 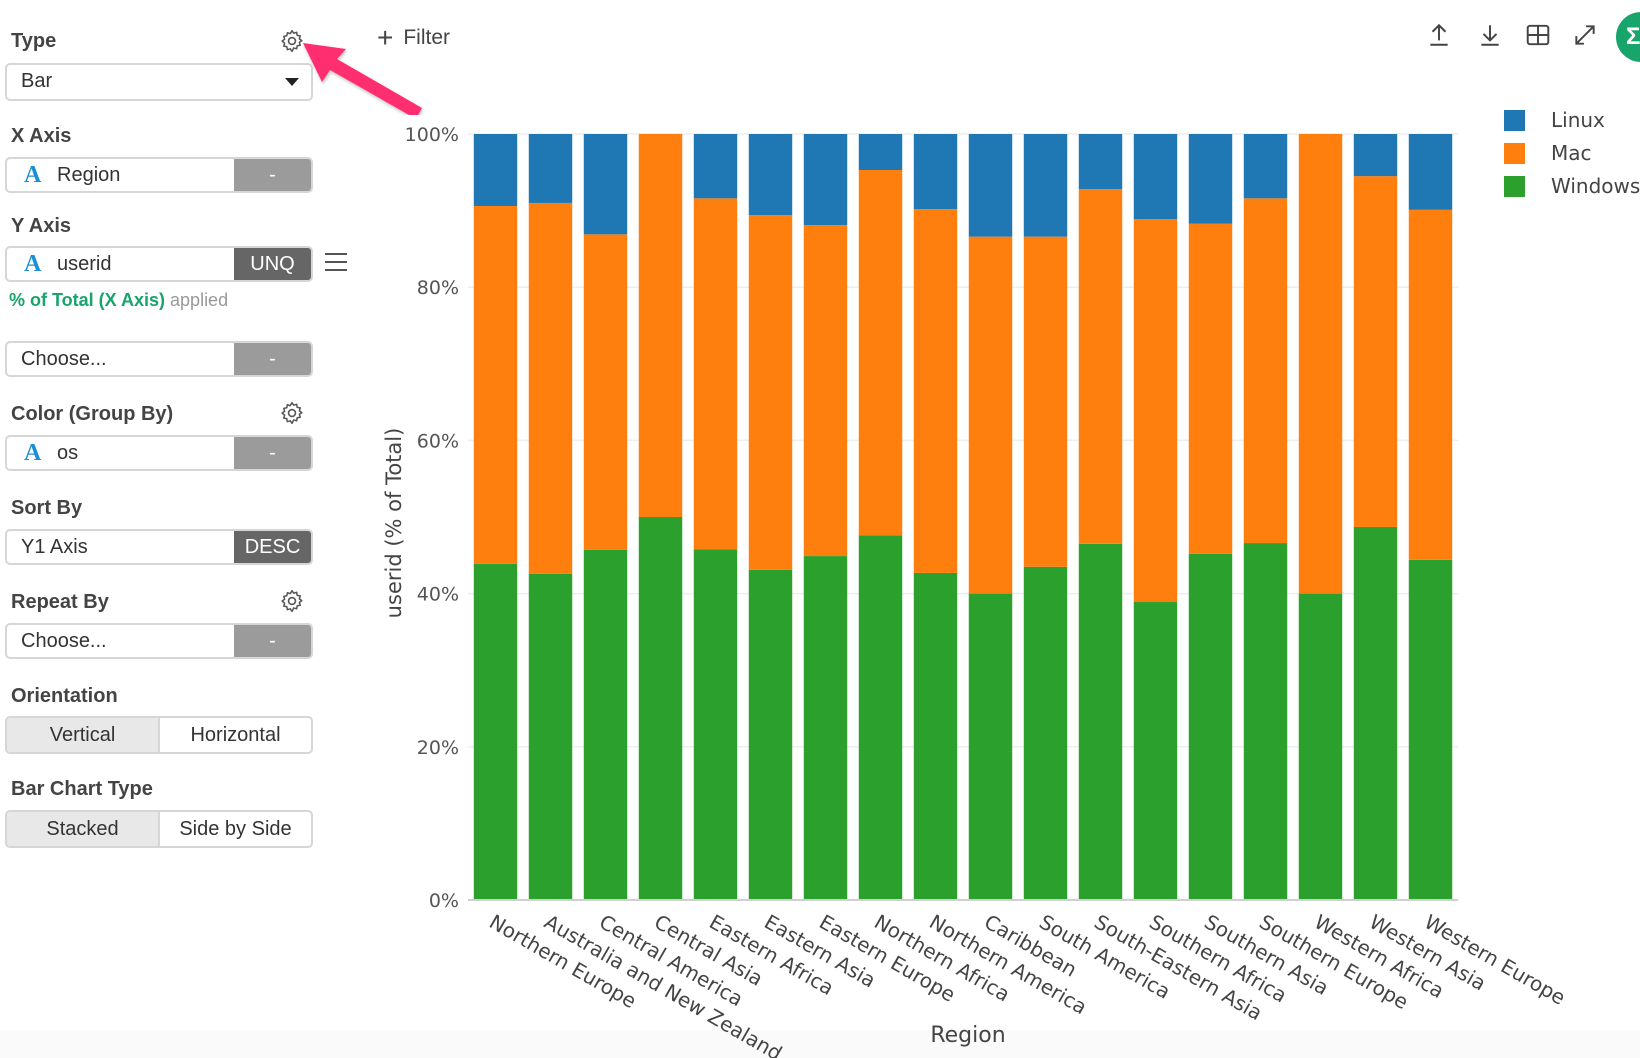 I want to click on bar-type-side-by-side-button: Side by Side, so click(x=235, y=829).